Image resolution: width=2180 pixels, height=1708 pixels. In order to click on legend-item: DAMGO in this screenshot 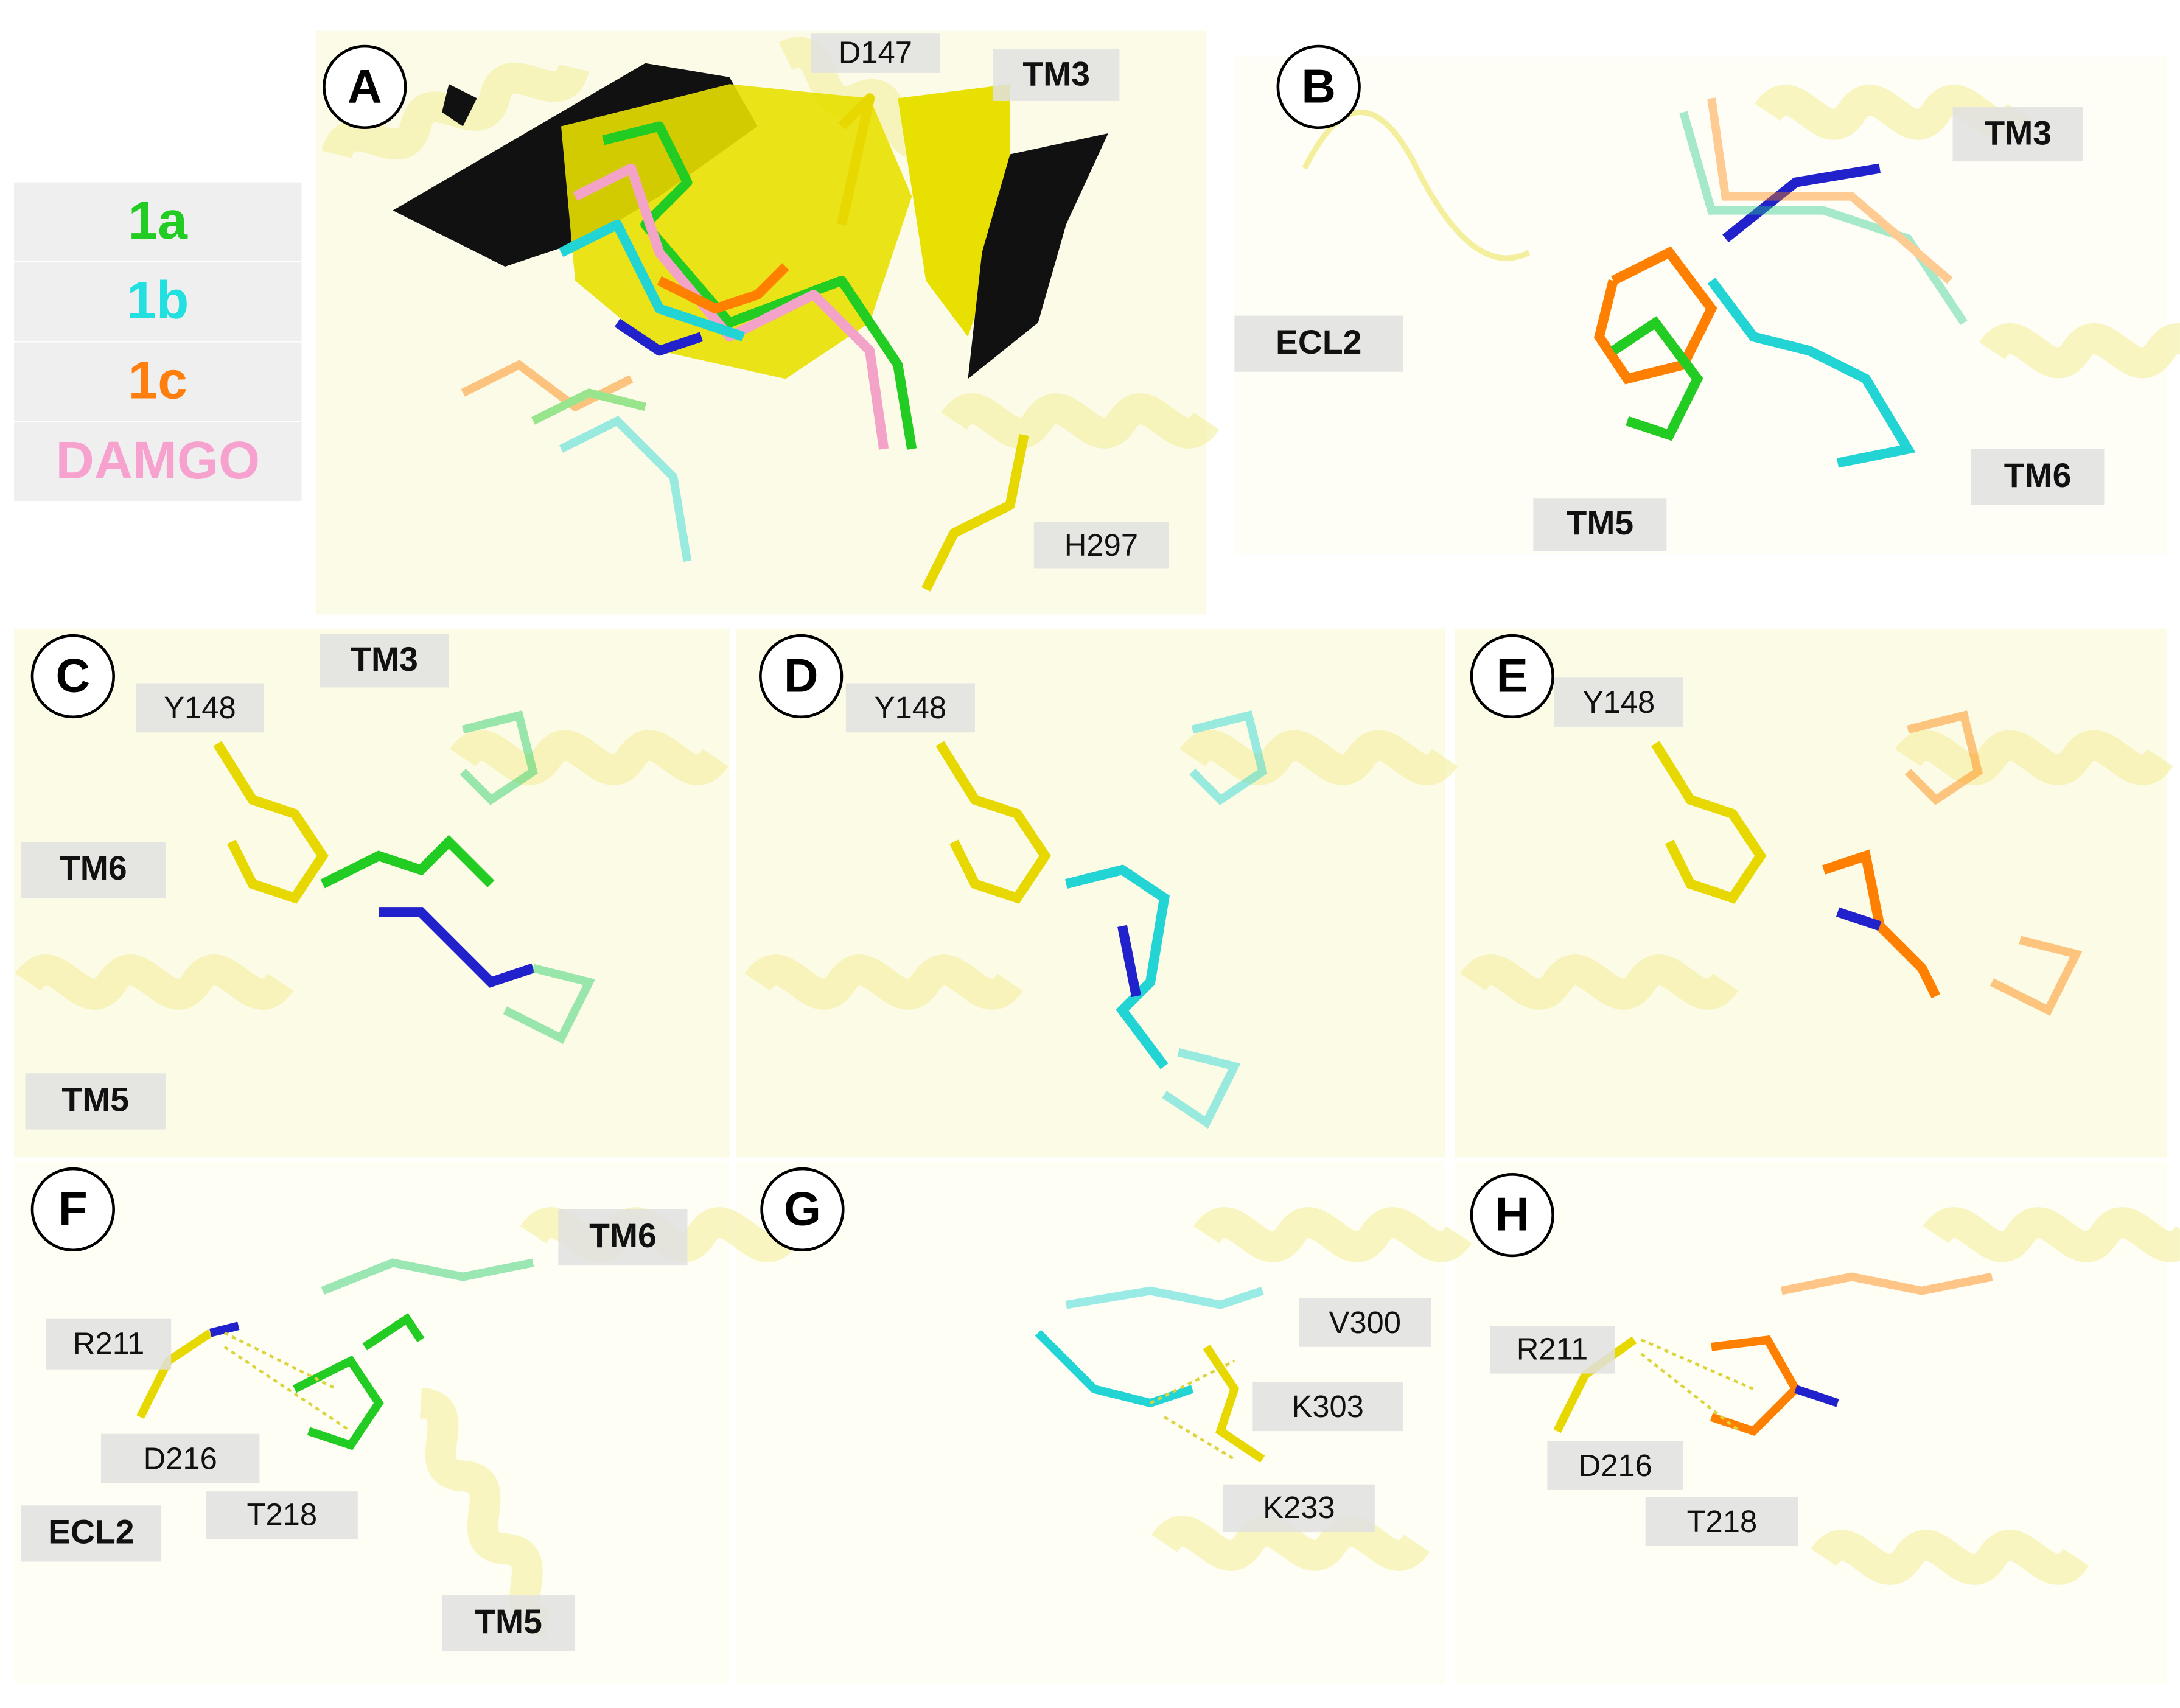, I will do `click(158, 462)`.